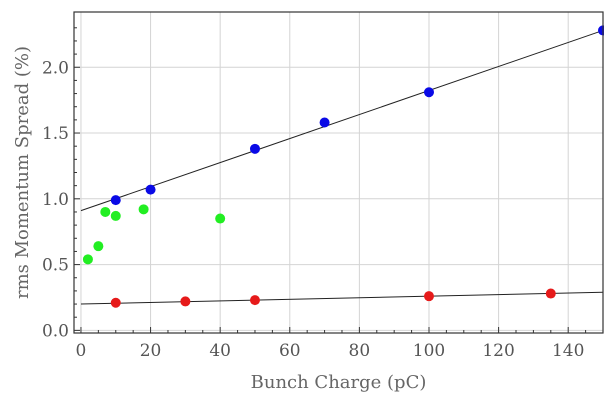  What do you see at coordinates (498, 351) in the screenshot?
I see `x-tick-label: 120` at bounding box center [498, 351].